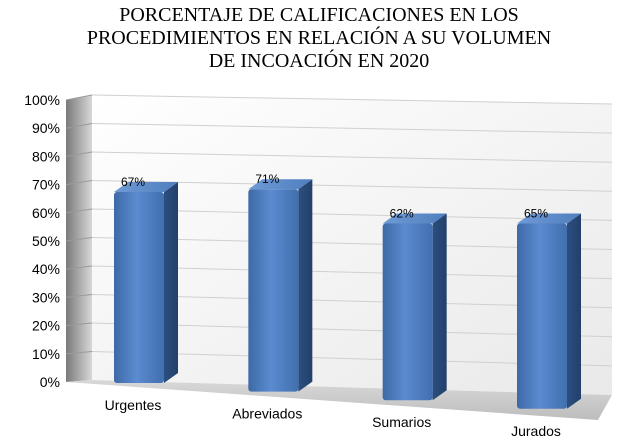 The width and height of the screenshot is (638, 446). I want to click on x-axis-categories: Urgentes Abreviados Sumarios Jurados, so click(333, 418).